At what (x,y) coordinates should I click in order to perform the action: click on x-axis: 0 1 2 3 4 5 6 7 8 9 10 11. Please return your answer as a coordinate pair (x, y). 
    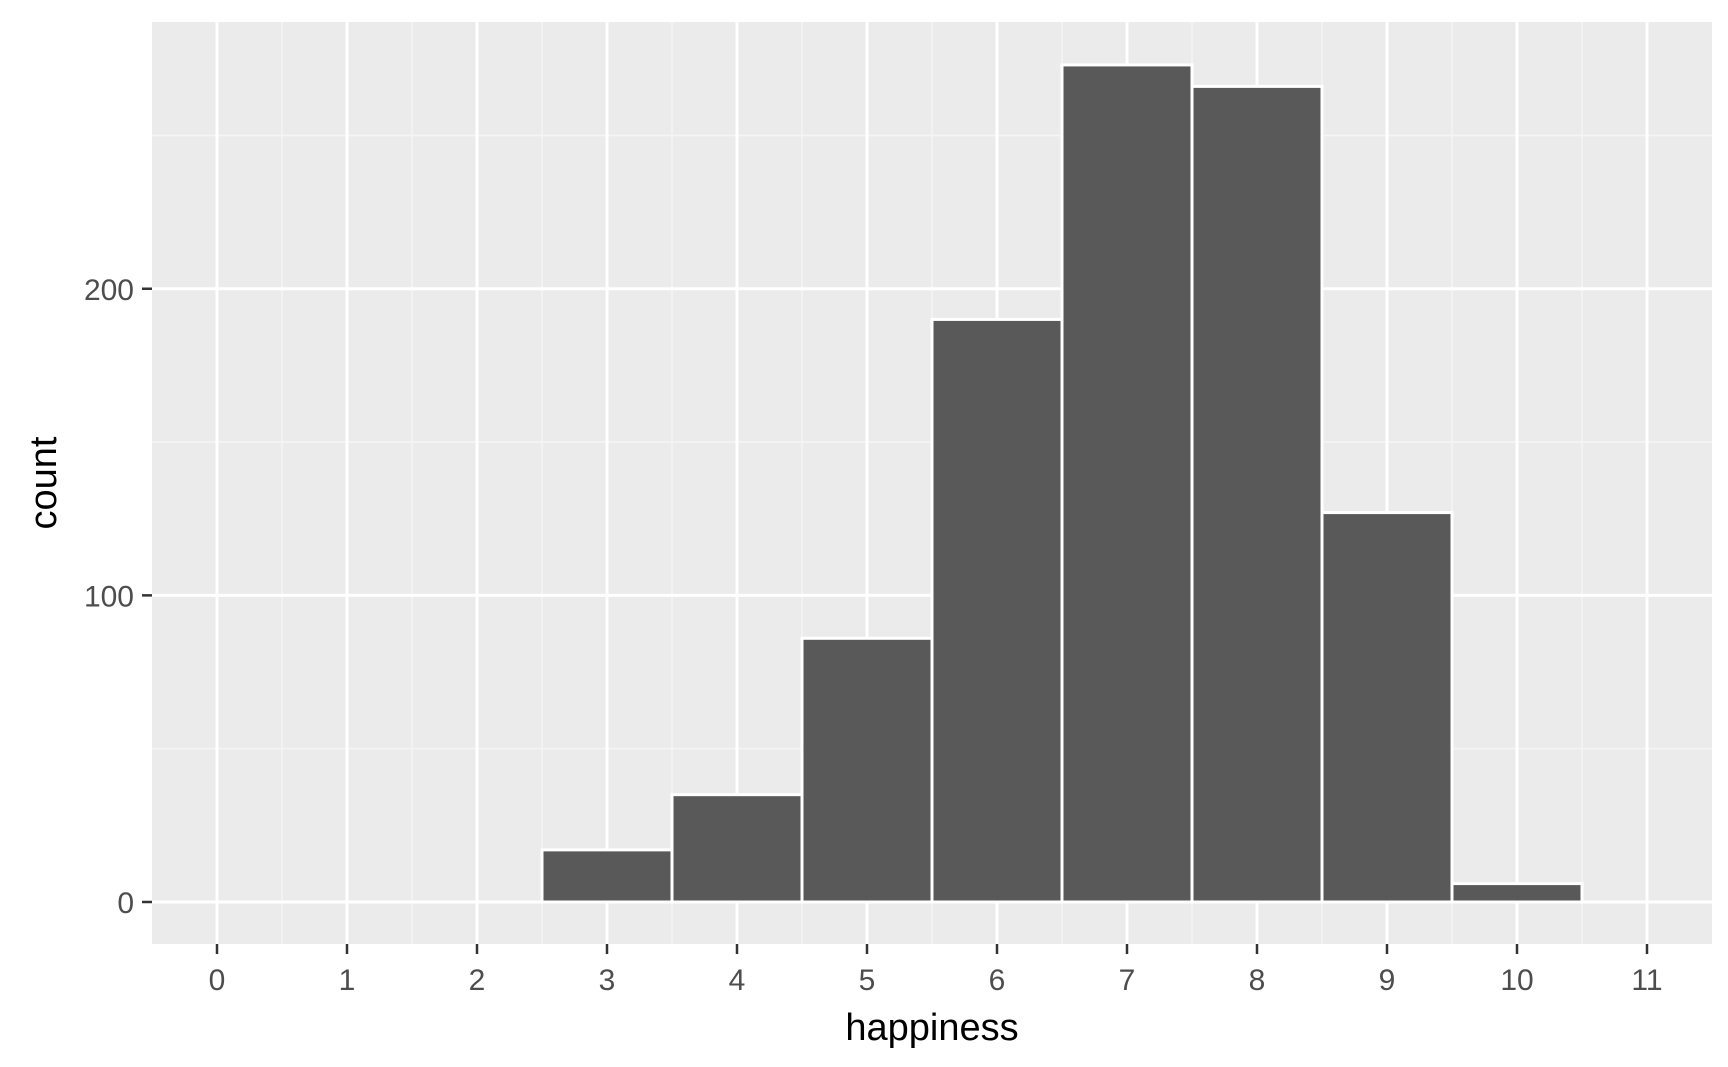
    Looking at the image, I should click on (936, 970).